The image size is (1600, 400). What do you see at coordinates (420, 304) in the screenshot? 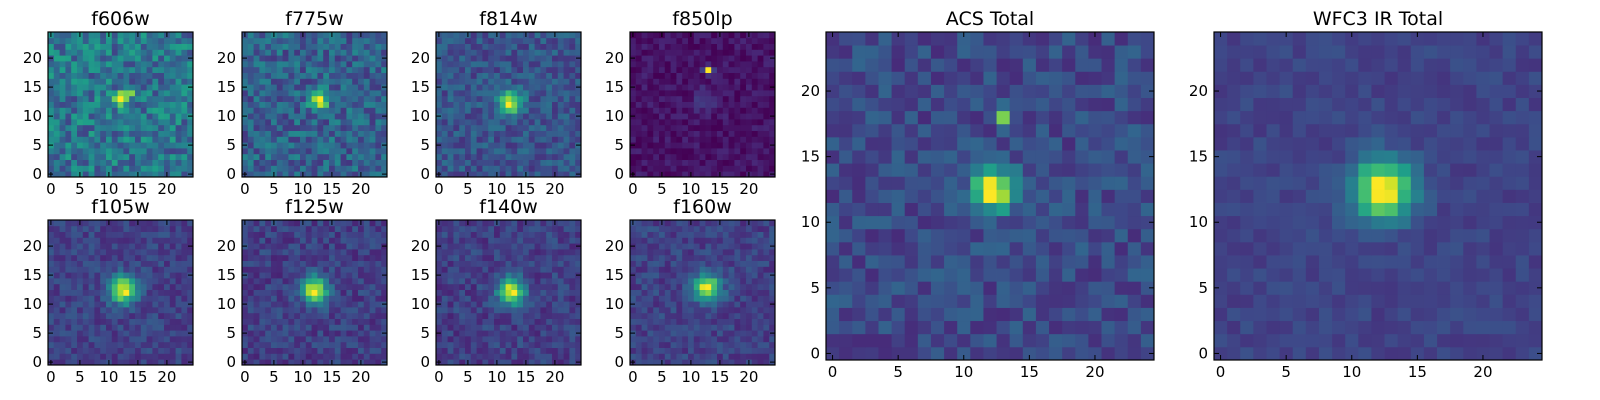
I see `y-tick-label: 10` at bounding box center [420, 304].